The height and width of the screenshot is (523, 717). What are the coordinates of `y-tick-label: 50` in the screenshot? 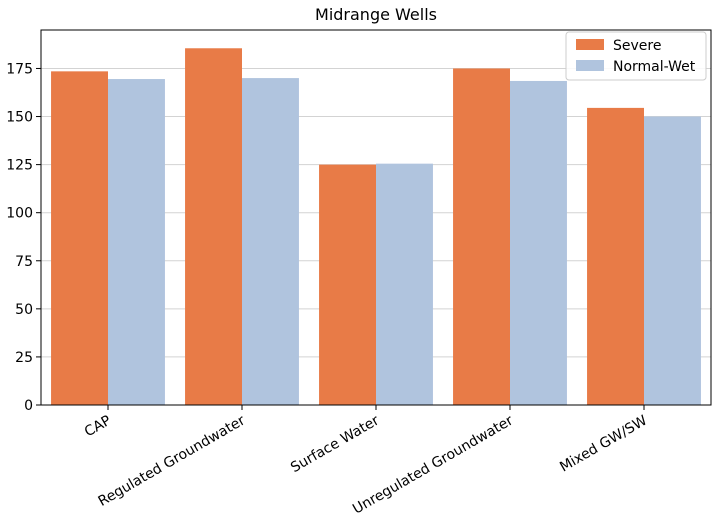 It's located at (24, 310).